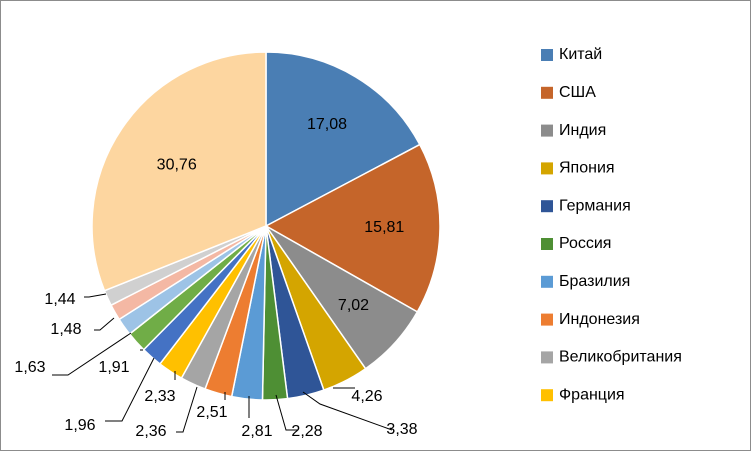 Image resolution: width=751 pixels, height=451 pixels. I want to click on legend-item-5: Германия, so click(586, 205).